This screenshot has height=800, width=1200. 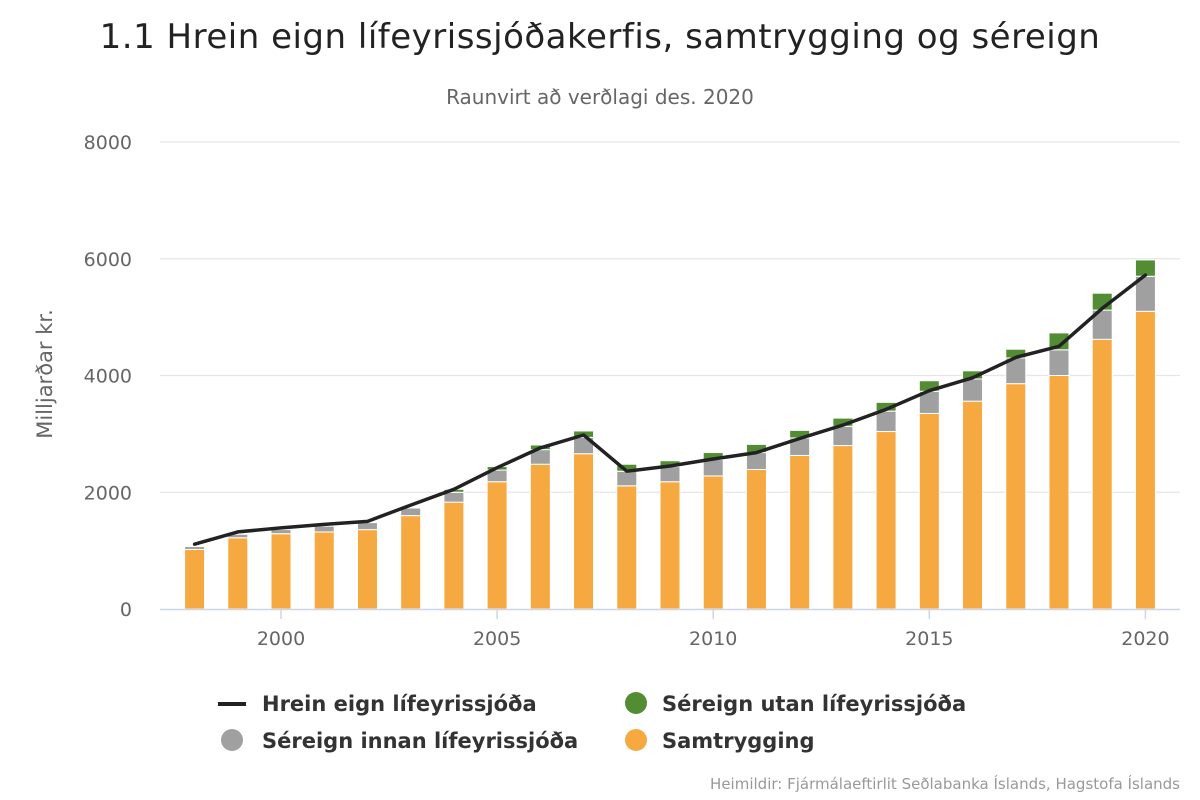 I want to click on bar-samtrygging-2009, so click(x=670, y=545).